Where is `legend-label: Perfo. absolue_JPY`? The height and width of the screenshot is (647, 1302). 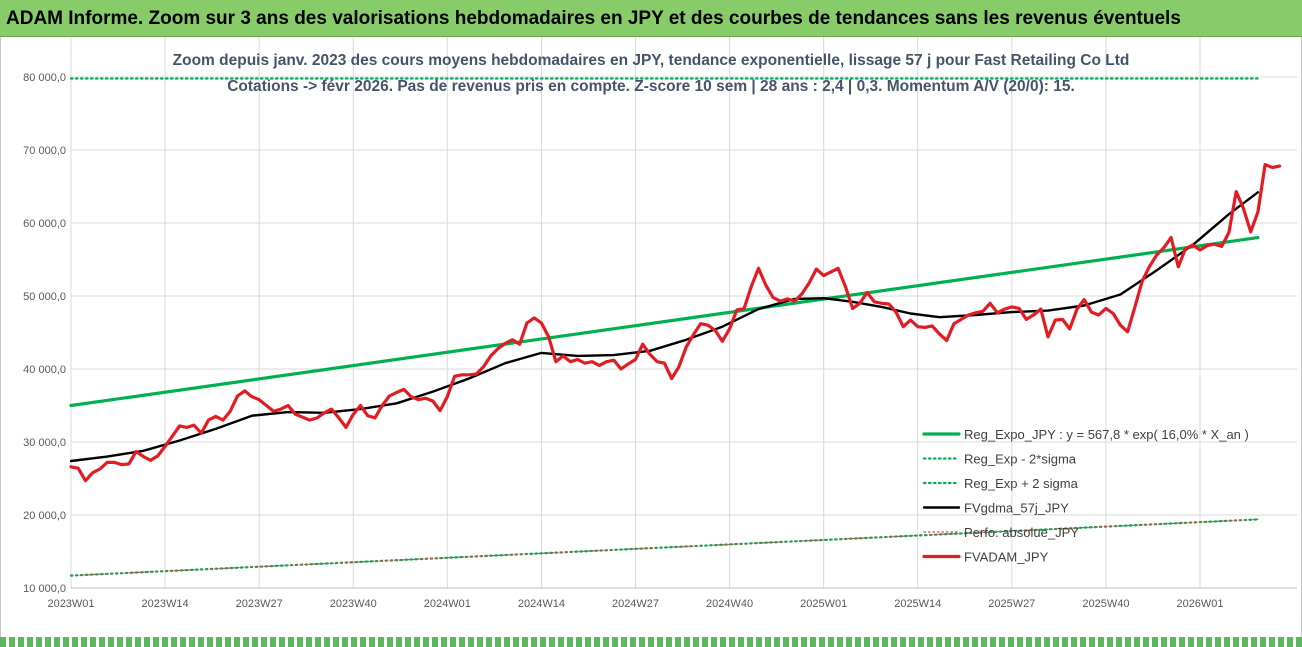 legend-label: Perfo. absolue_JPY is located at coordinates (1021, 532).